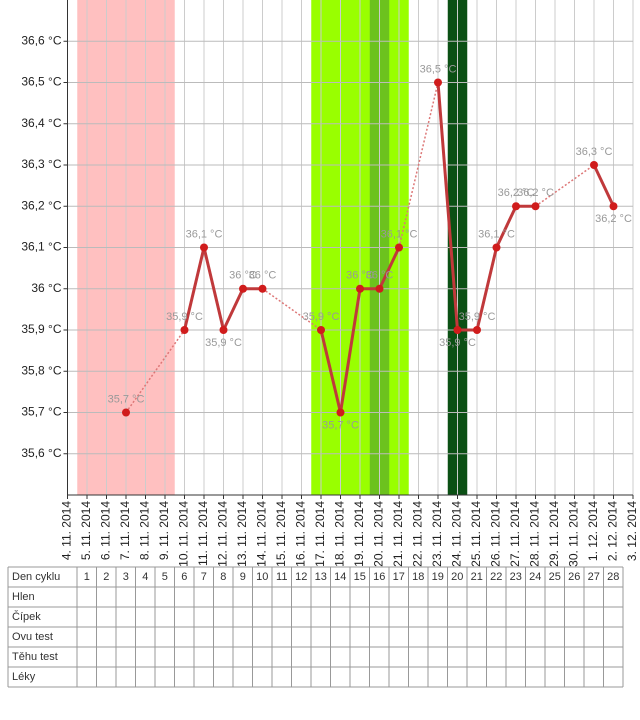 This screenshot has height=720, width=640. Describe the element at coordinates (145, 530) in the screenshot. I see `x-tick-label: 8. 11. 2014` at that location.